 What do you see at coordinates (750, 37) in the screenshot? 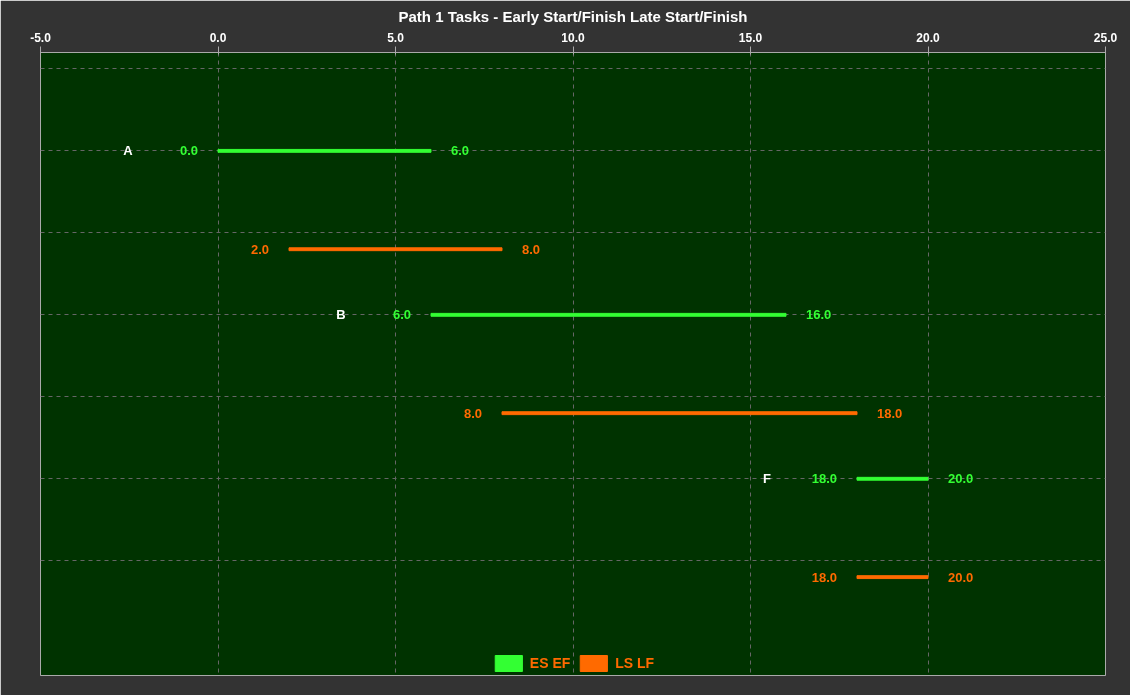
I see `x-tick-label: 15.0` at bounding box center [750, 37].